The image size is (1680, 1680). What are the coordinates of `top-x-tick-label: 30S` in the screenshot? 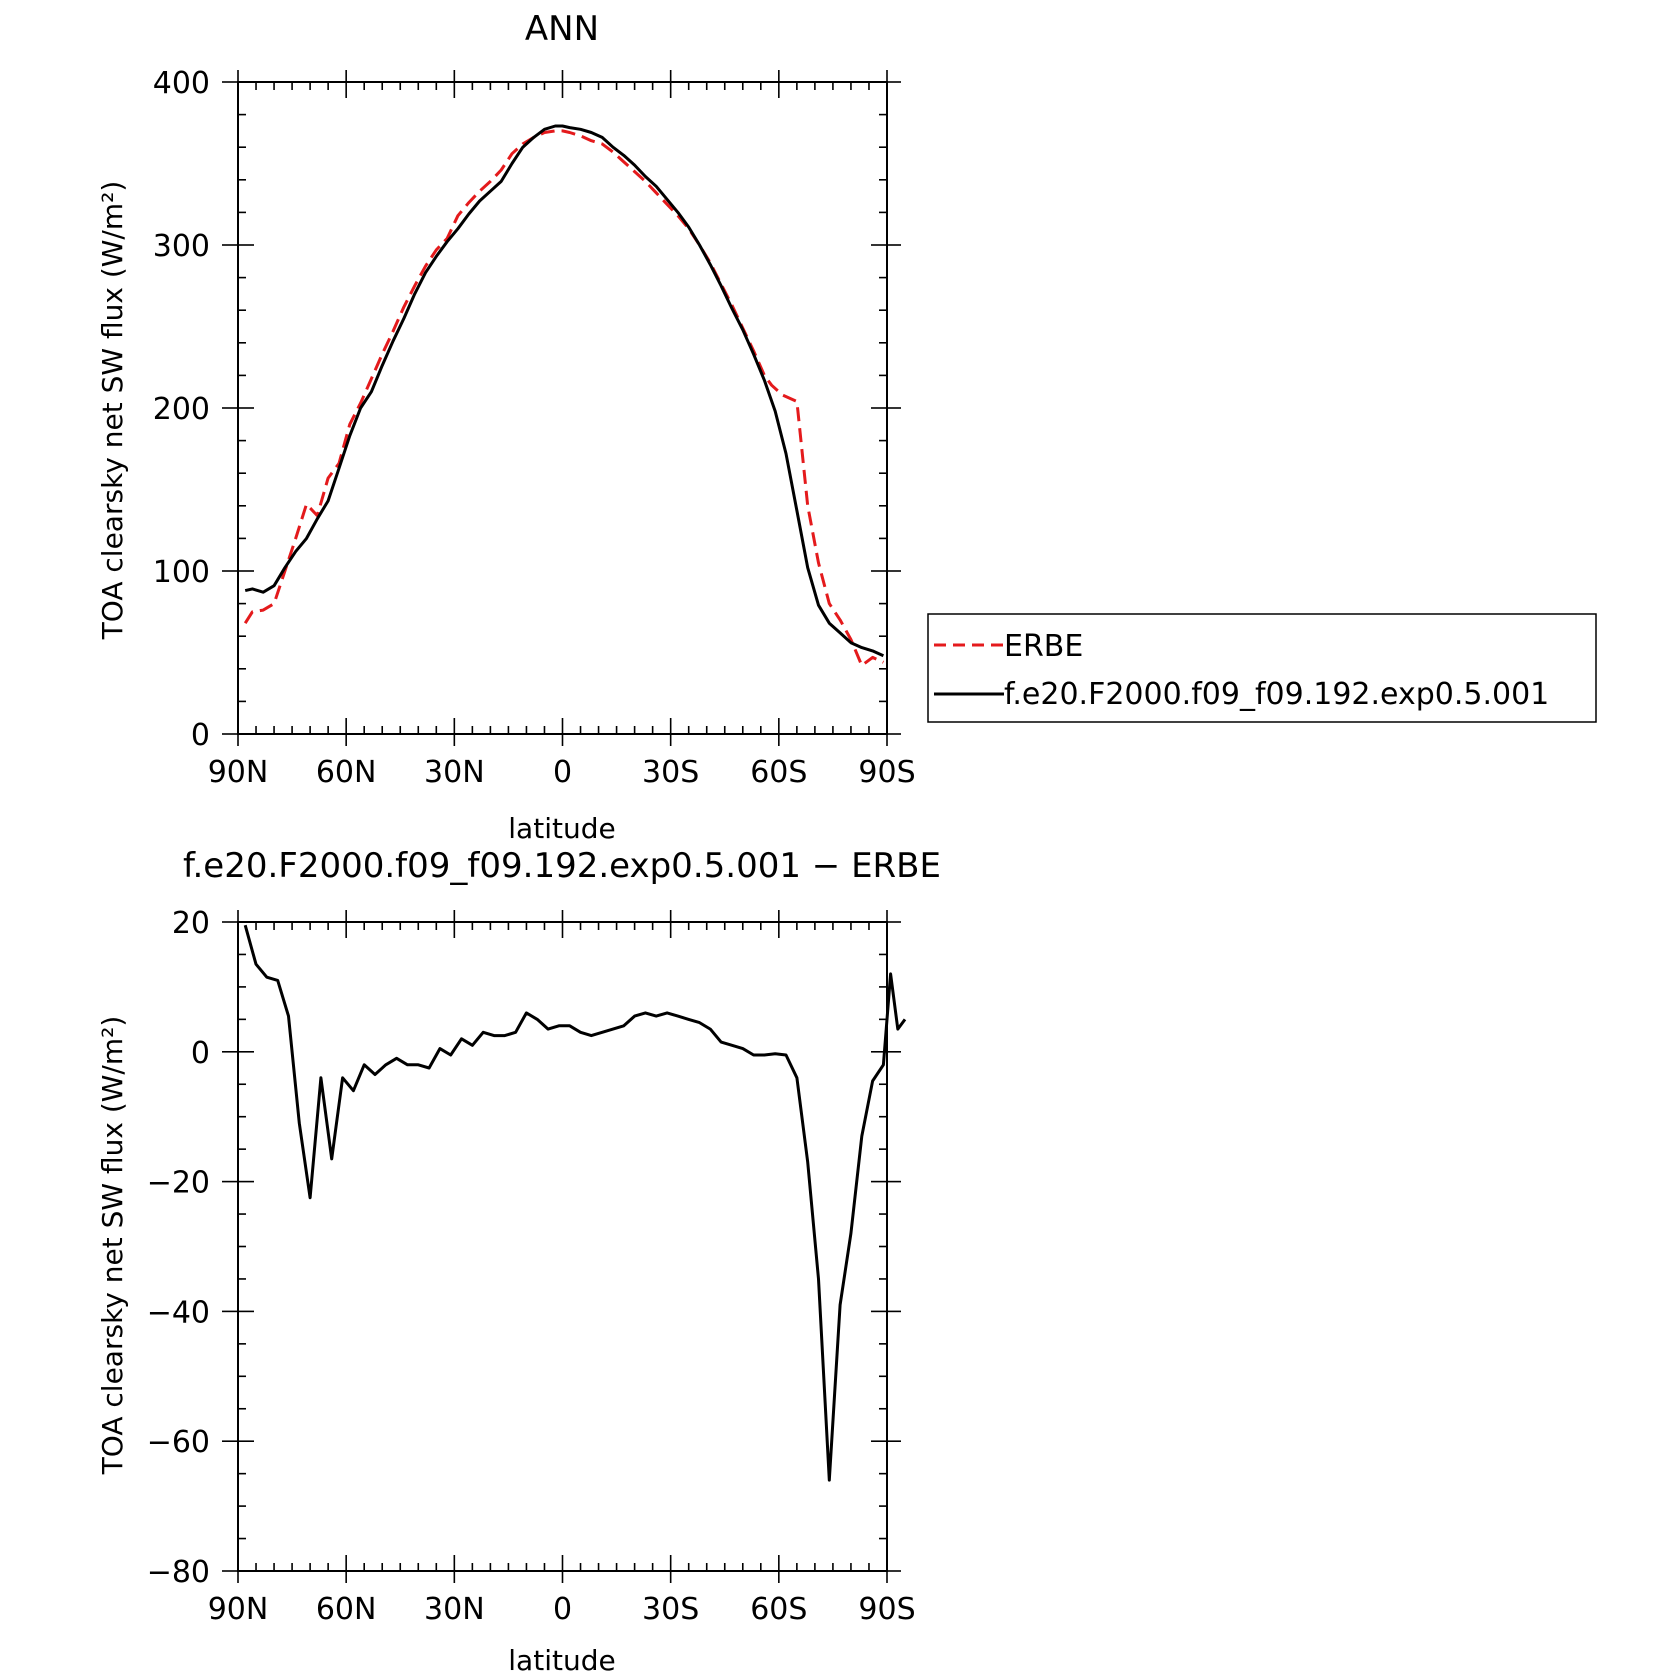 It's located at (670, 772).